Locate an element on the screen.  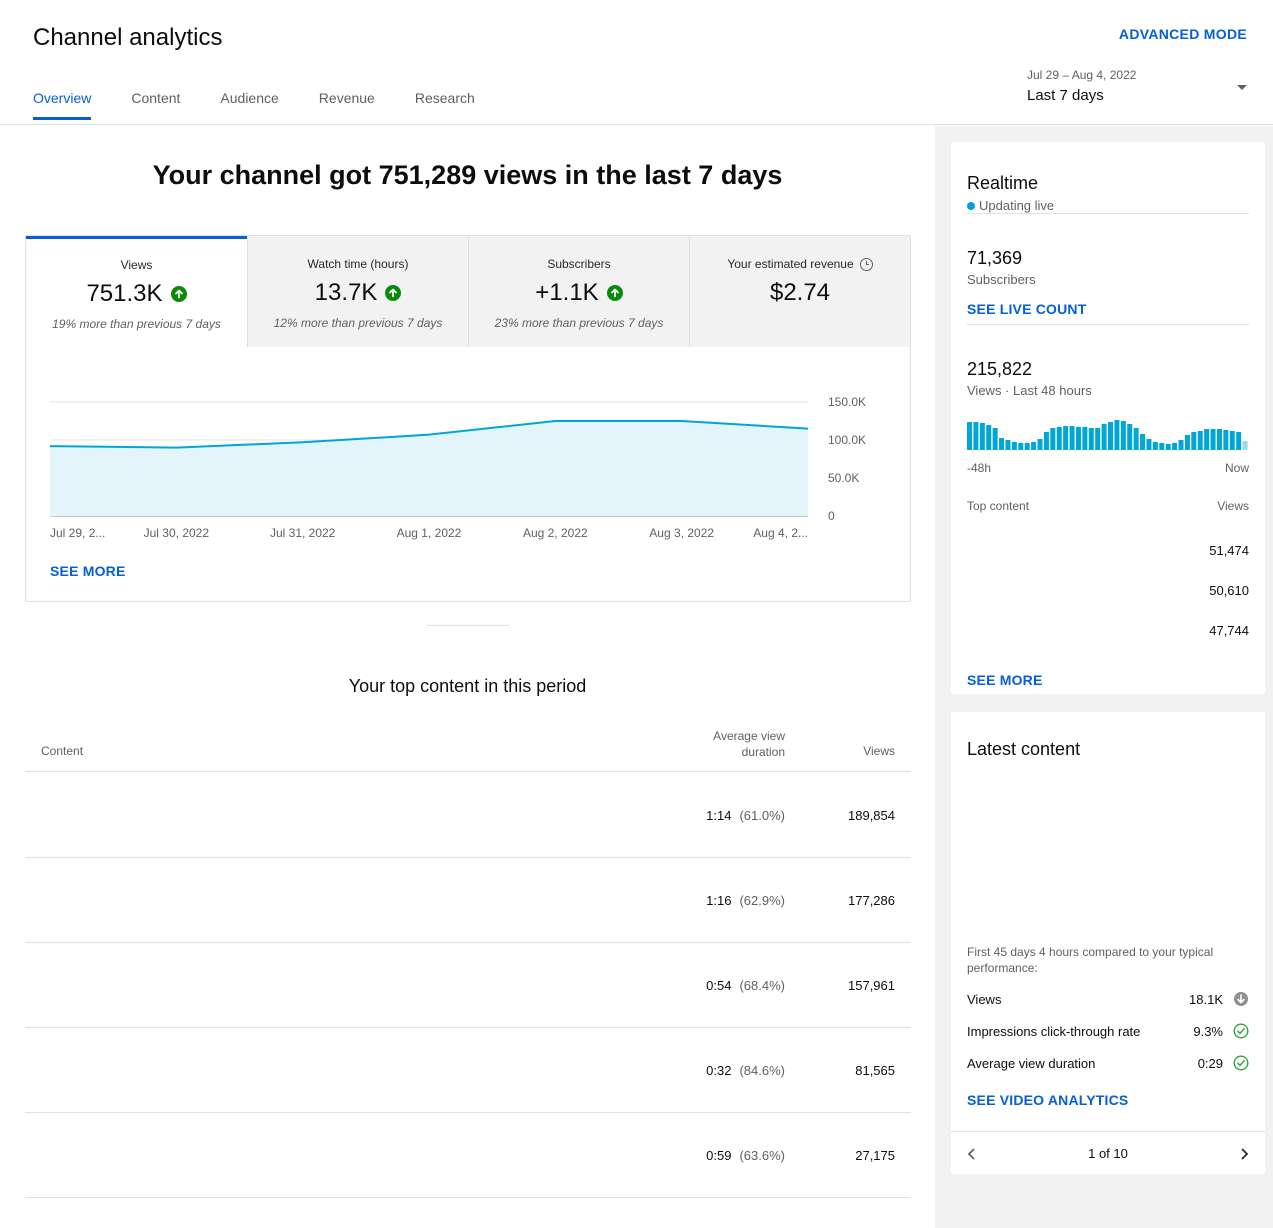
top-content-title: Your top content in this period is located at coordinates (467, 686).